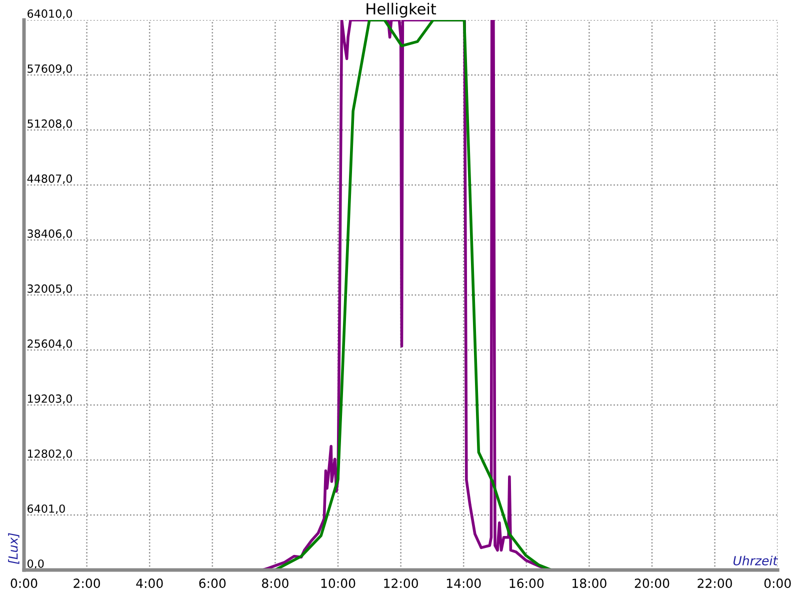 This screenshot has width=800, height=600. Describe the element at coordinates (401, 583) in the screenshot. I see `x-tick-label: 12:00` at that location.